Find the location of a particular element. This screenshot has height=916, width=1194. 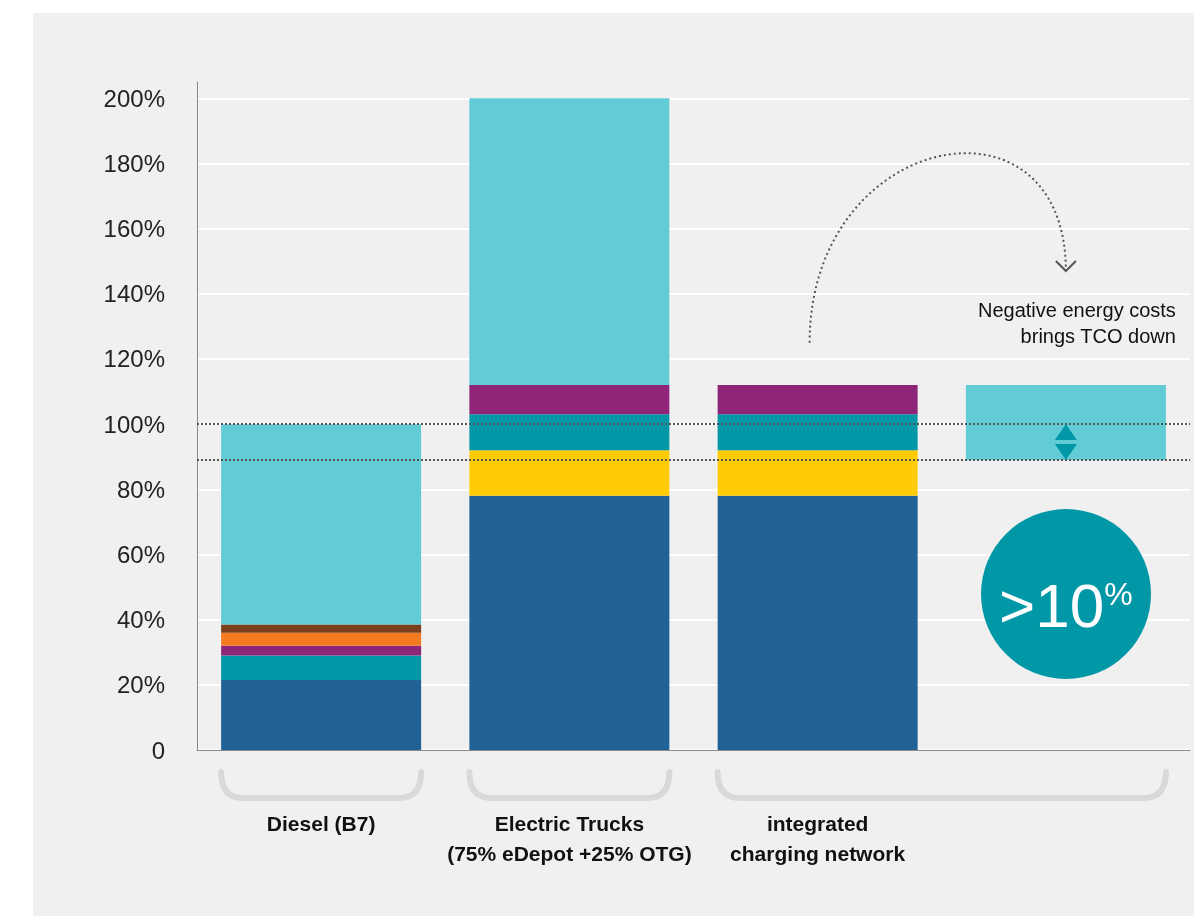

y-tick-label: 20% is located at coordinates (140, 685).